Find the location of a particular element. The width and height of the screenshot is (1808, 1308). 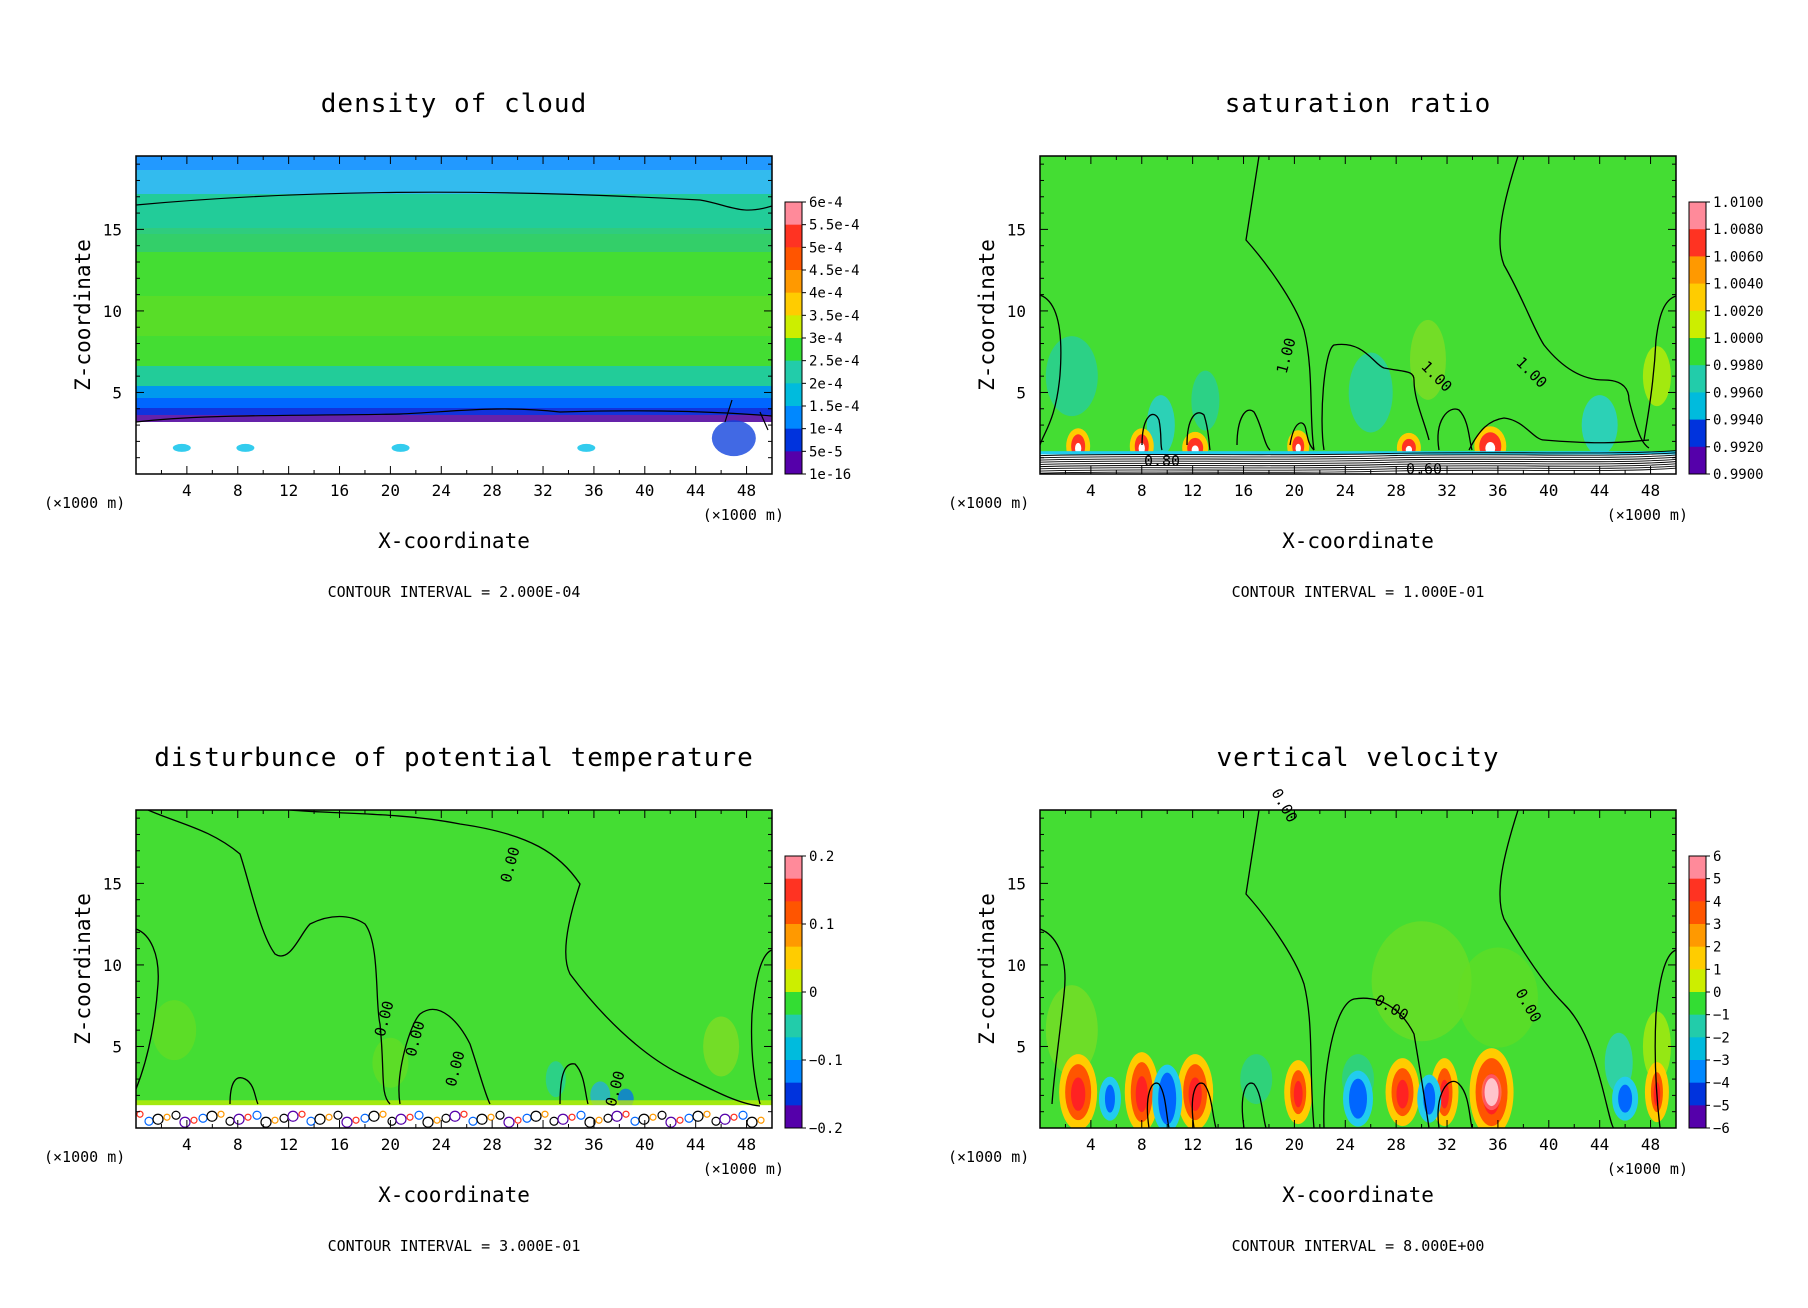

x-unit-label-left: (×1000 m) is located at coordinates (988, 1157).